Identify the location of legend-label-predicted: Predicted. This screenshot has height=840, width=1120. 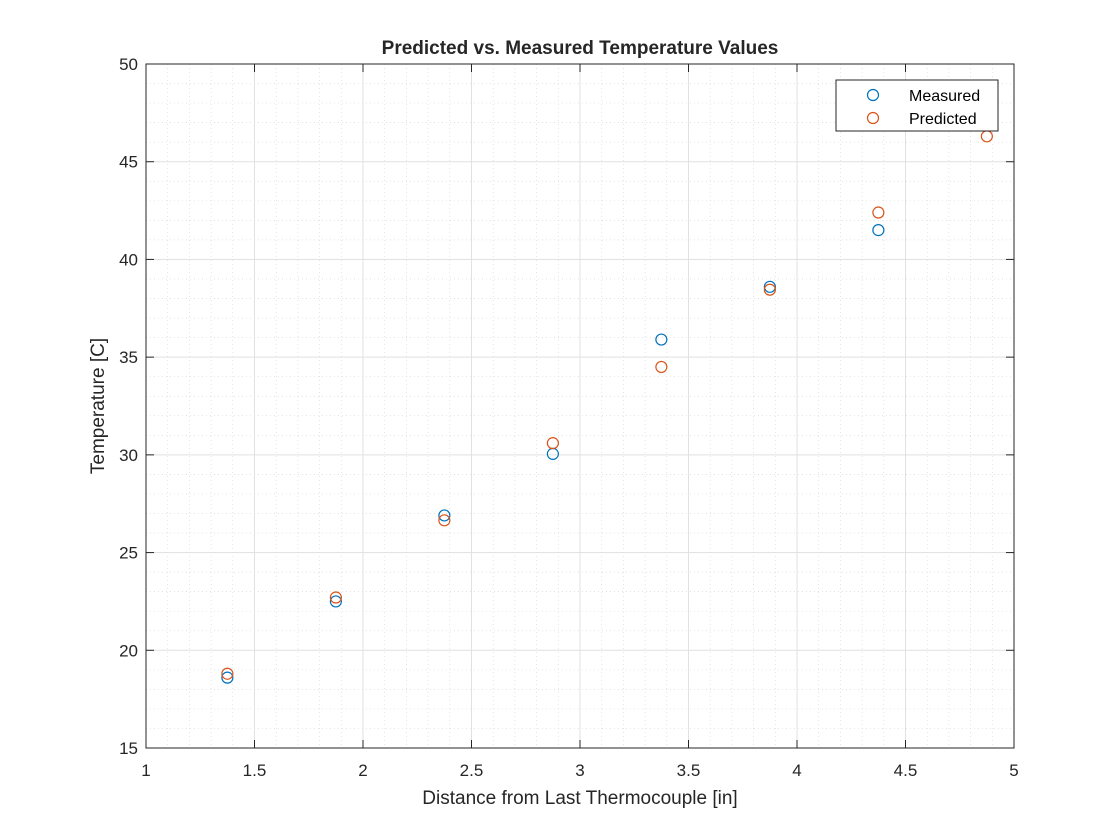
(943, 119).